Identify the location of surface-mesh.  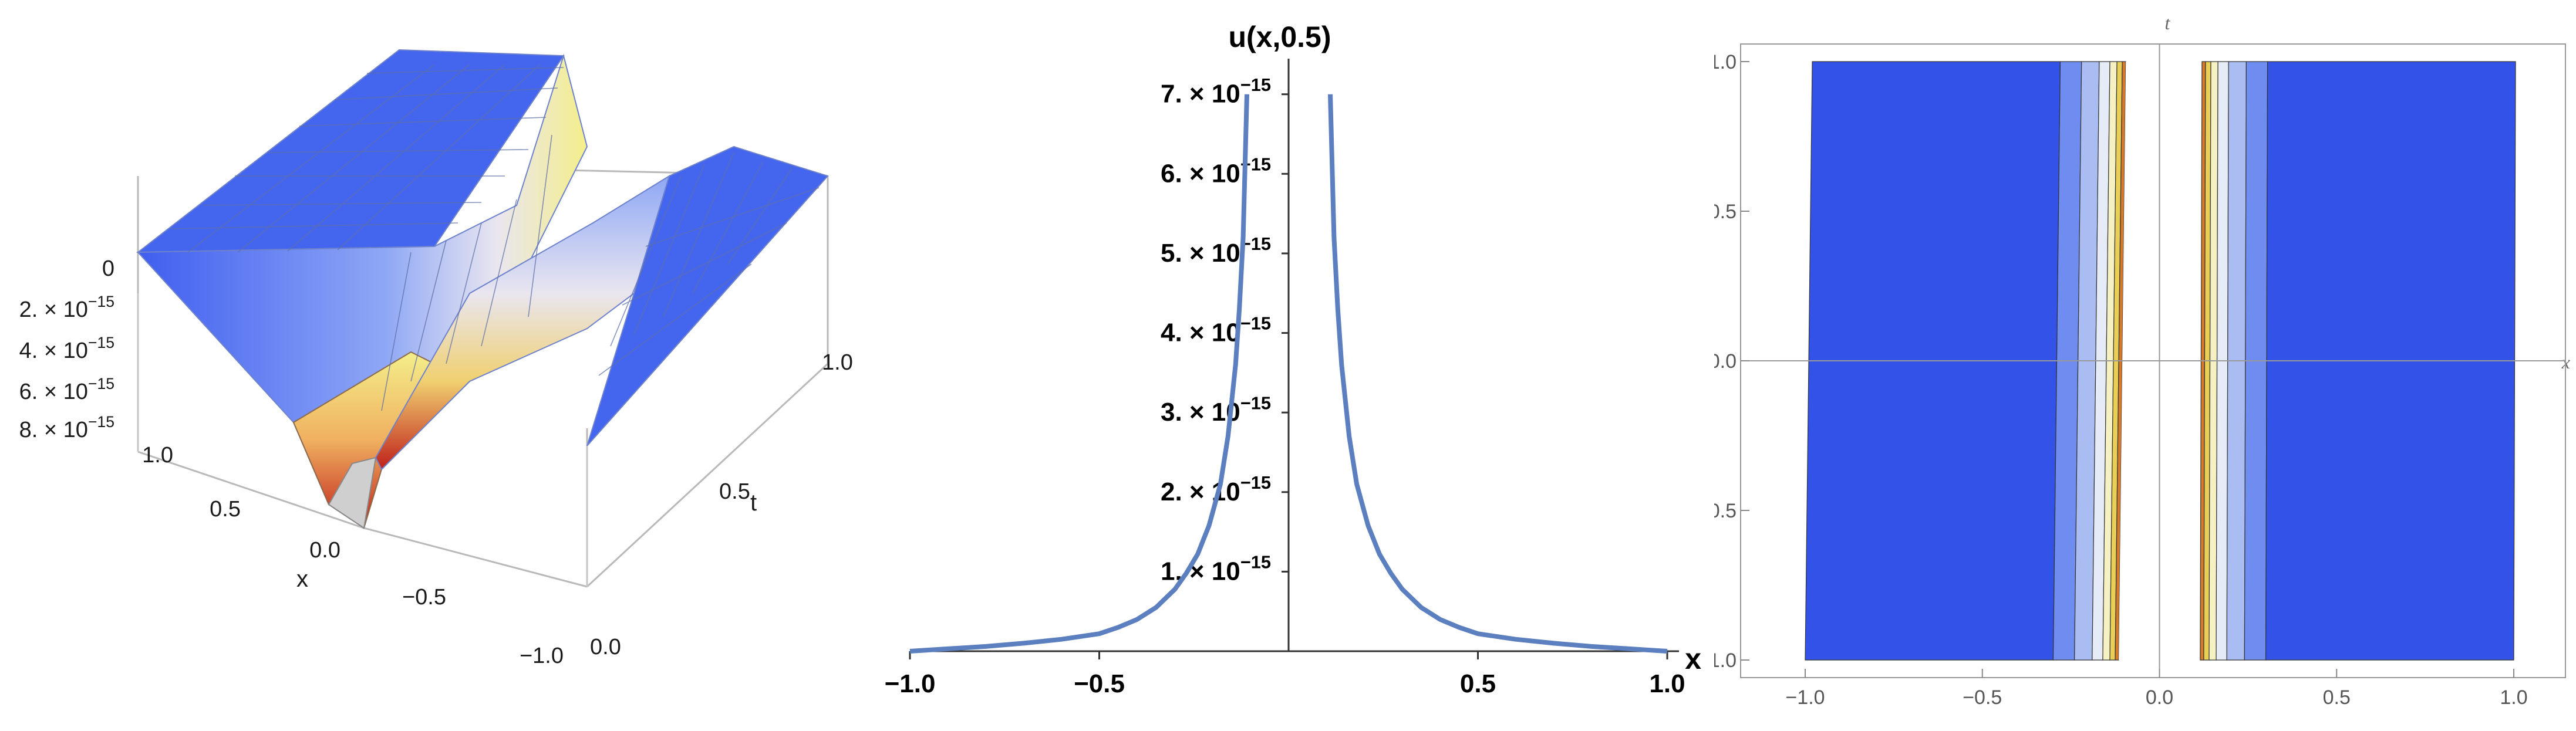
(495, 237).